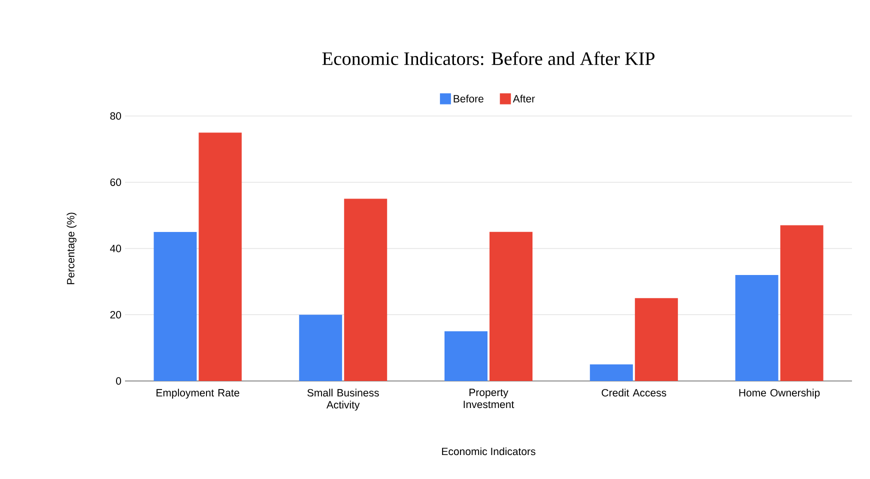  Describe the element at coordinates (198, 393) in the screenshot. I see `x-tick-label: Employment Rate` at that location.